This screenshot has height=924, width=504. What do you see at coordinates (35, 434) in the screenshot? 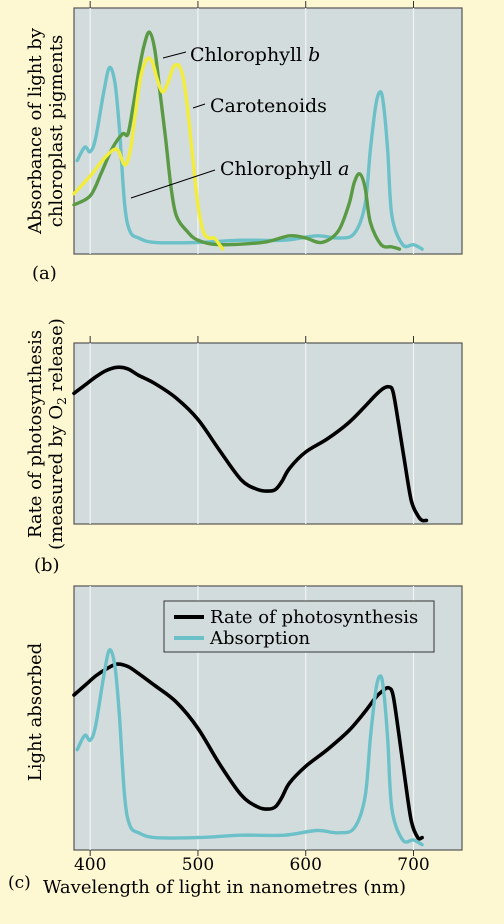
I see `ylabel-b-line1: Rate of photosynthesis` at bounding box center [35, 434].